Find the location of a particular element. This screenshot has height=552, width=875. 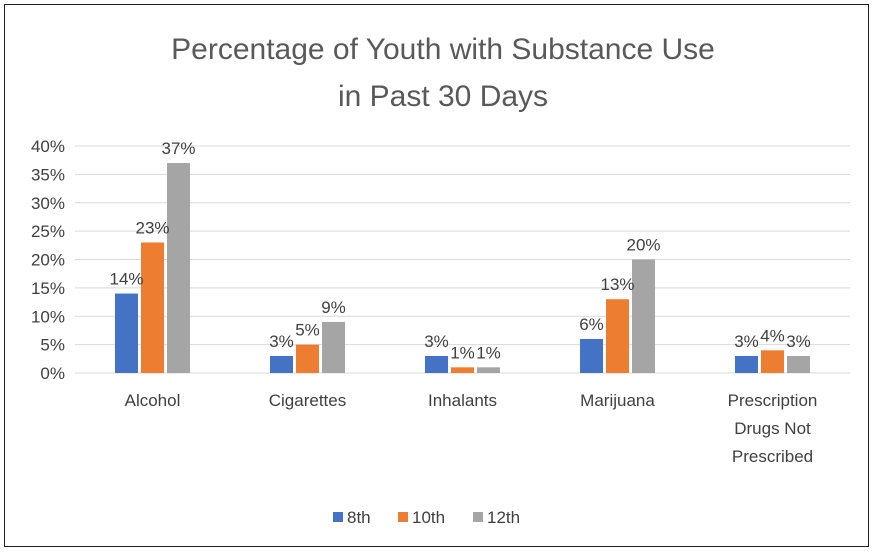

y-axis-ticks: 0% 5% 10% 15% 20% 25% 30% 35% 40% is located at coordinates (48, 260).